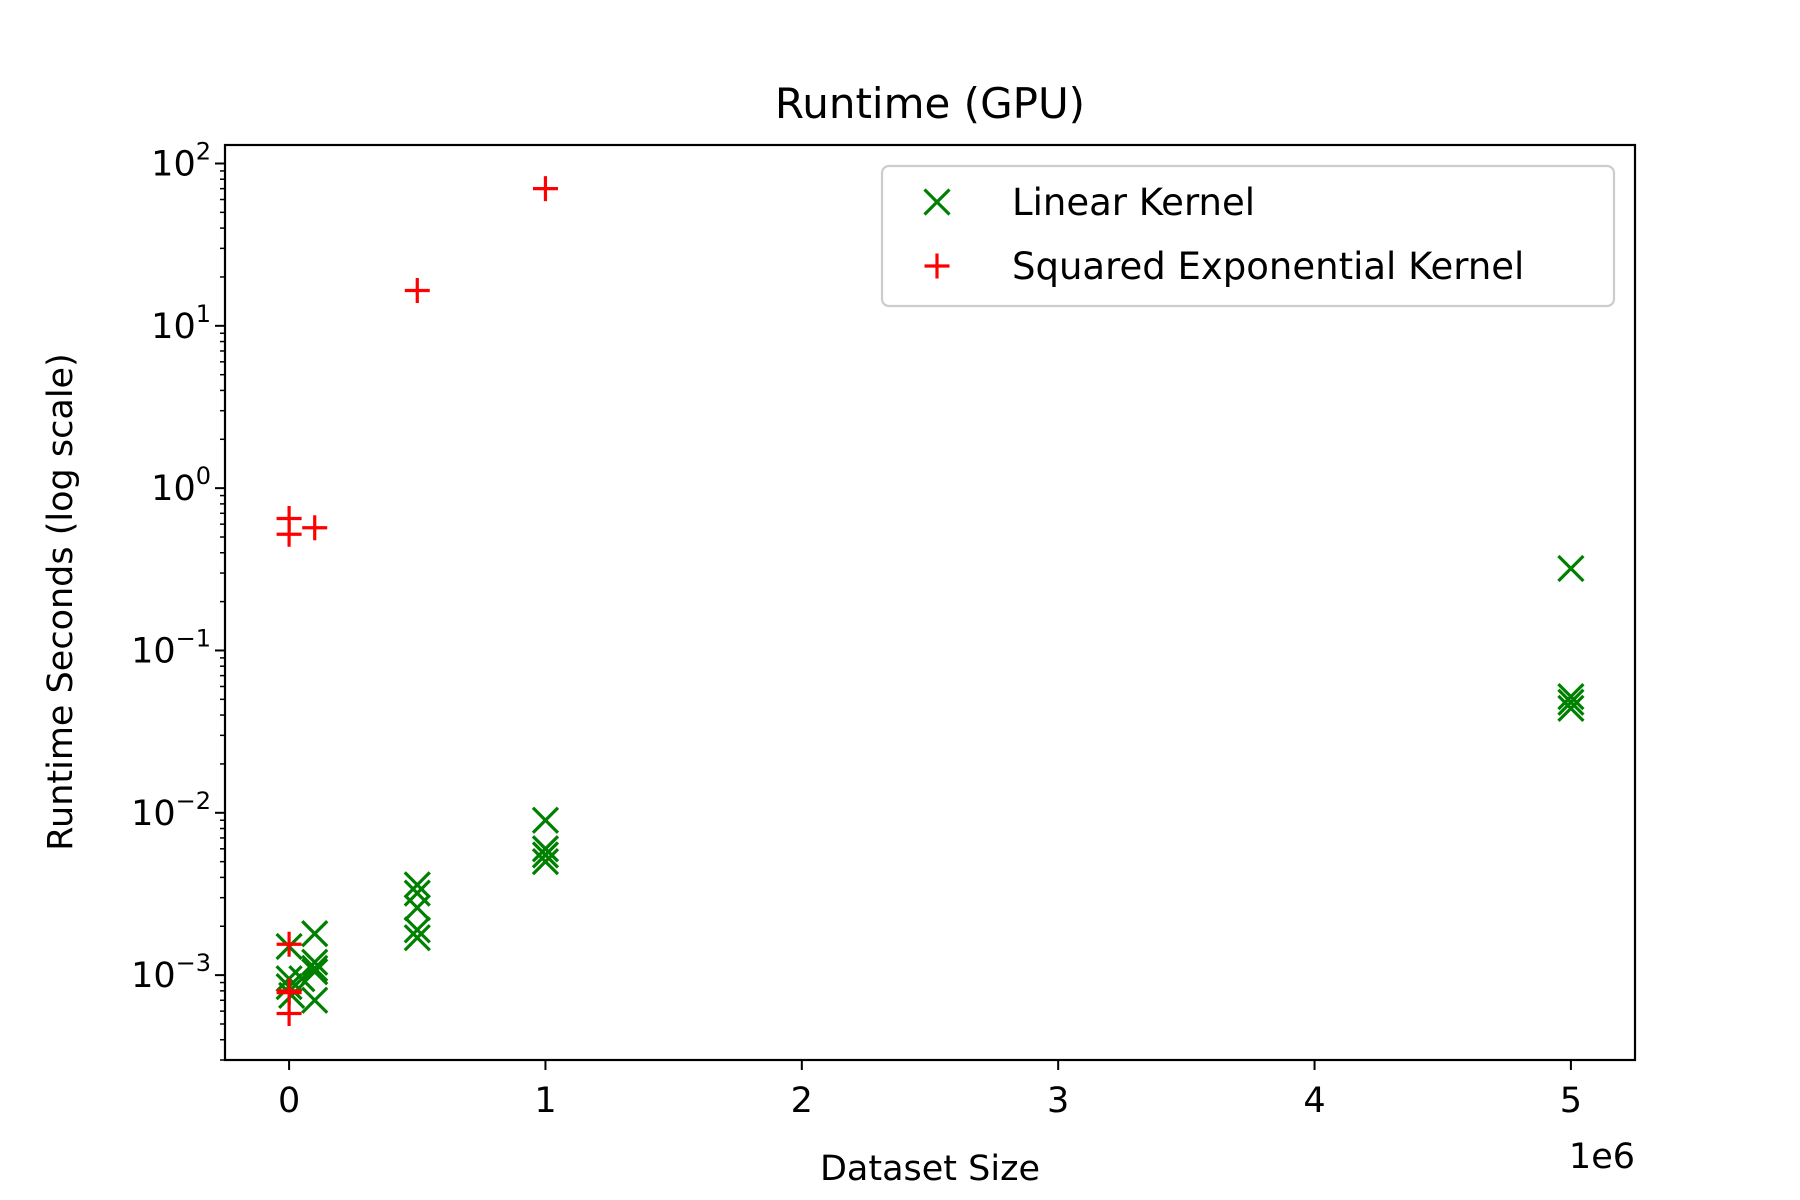  What do you see at coordinates (930, 1169) in the screenshot?
I see `x-axis-label: Dataset Size` at bounding box center [930, 1169].